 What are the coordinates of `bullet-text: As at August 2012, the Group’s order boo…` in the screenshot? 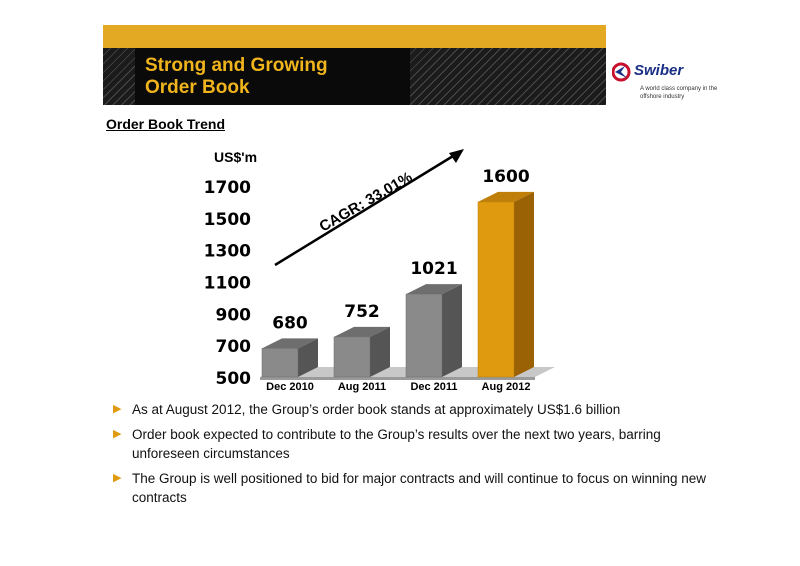 It's located at (376, 409).